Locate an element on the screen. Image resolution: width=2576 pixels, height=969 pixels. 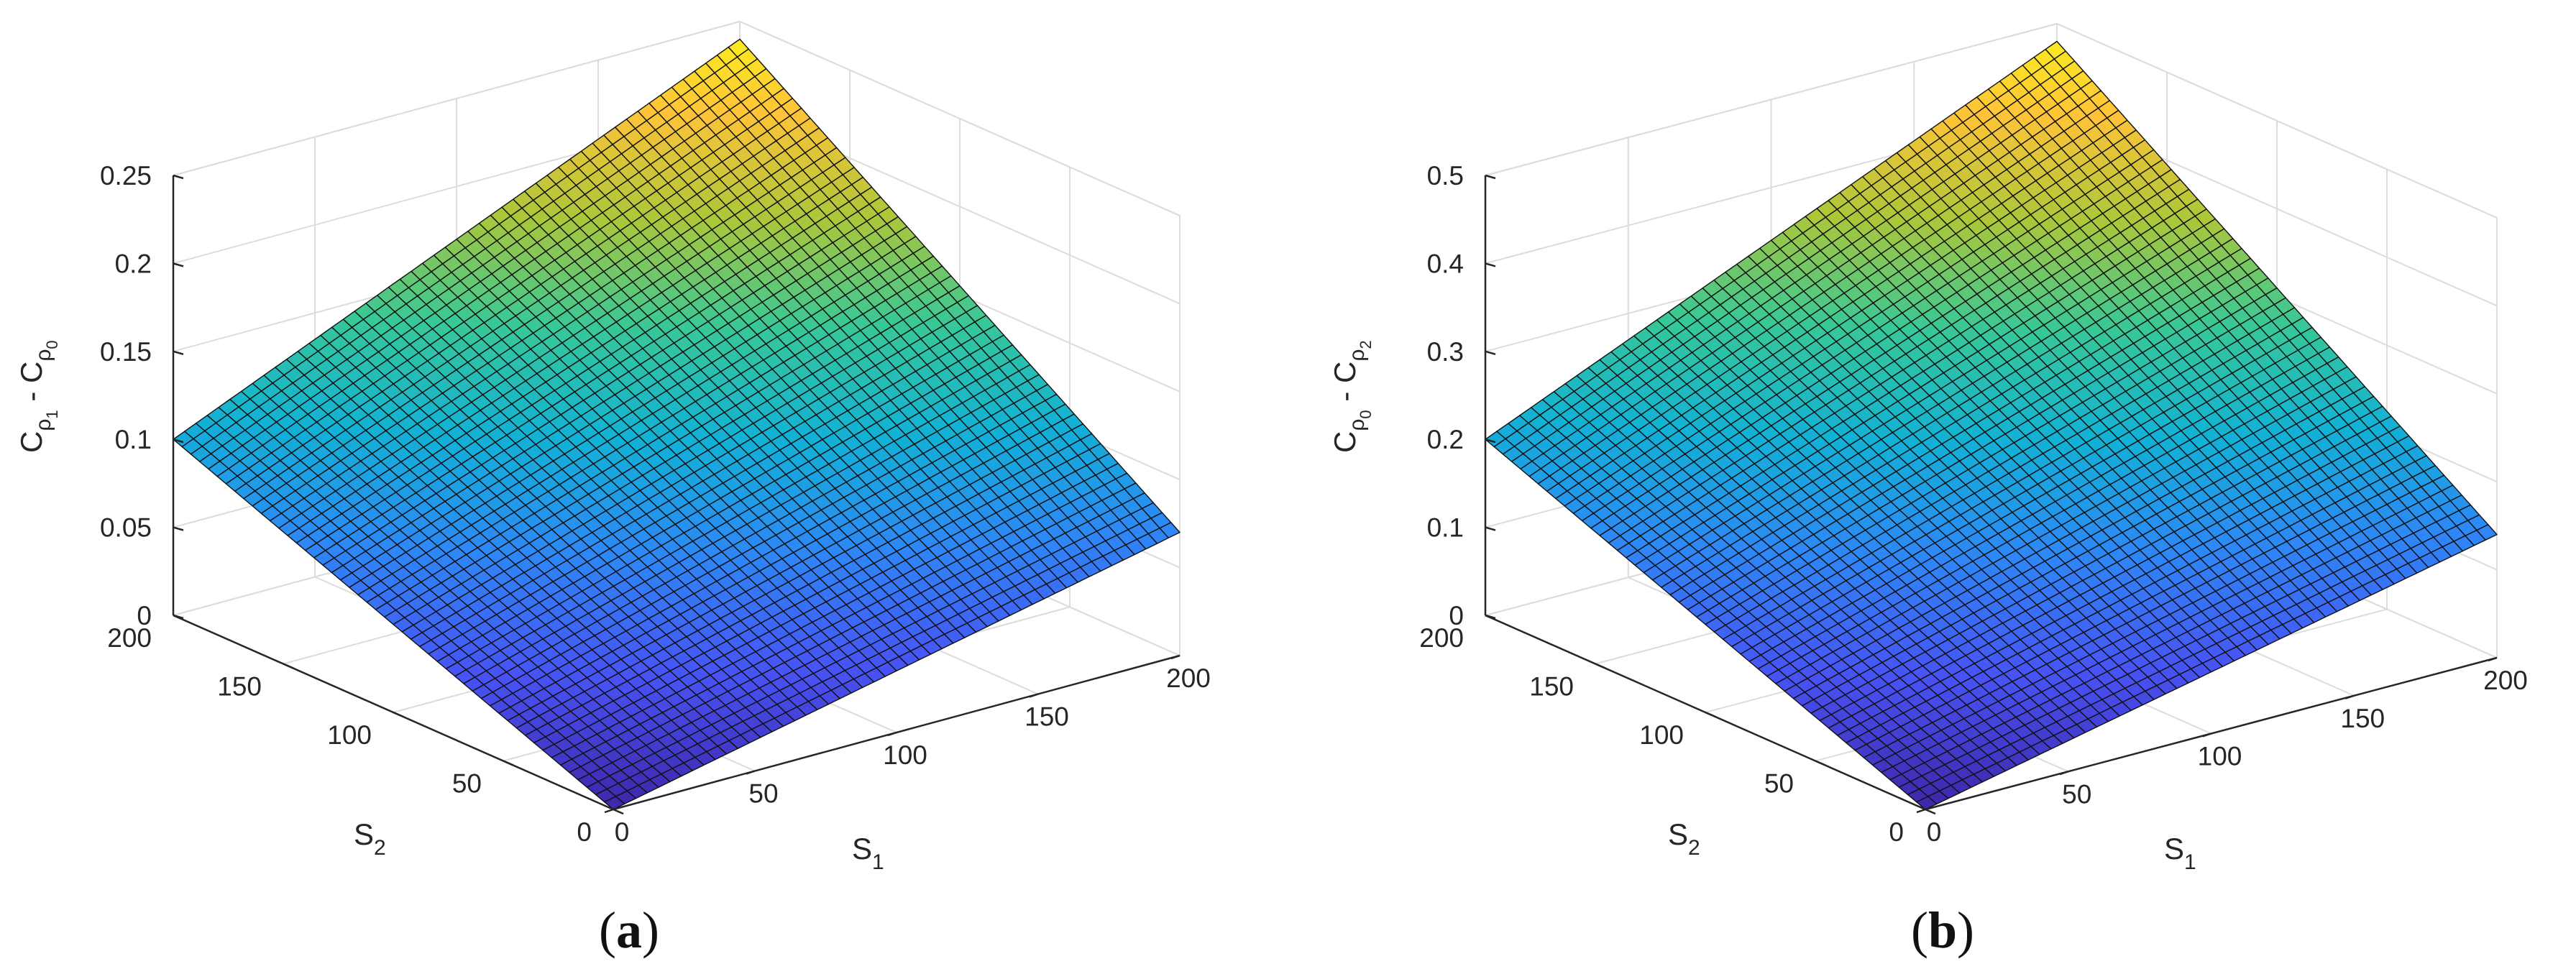
panel-a-x-axis-label-main: S is located at coordinates (862, 848).